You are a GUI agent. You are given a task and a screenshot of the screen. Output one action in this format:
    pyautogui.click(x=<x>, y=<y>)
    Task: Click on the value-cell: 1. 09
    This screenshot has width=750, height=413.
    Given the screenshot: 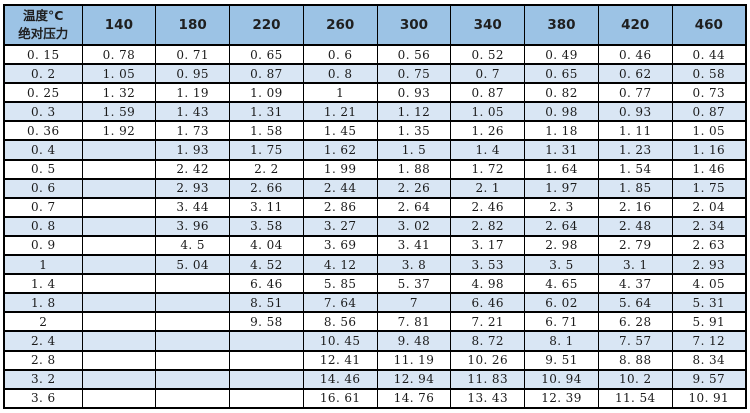 What is the action you would take?
    pyautogui.click(x=266, y=93)
    